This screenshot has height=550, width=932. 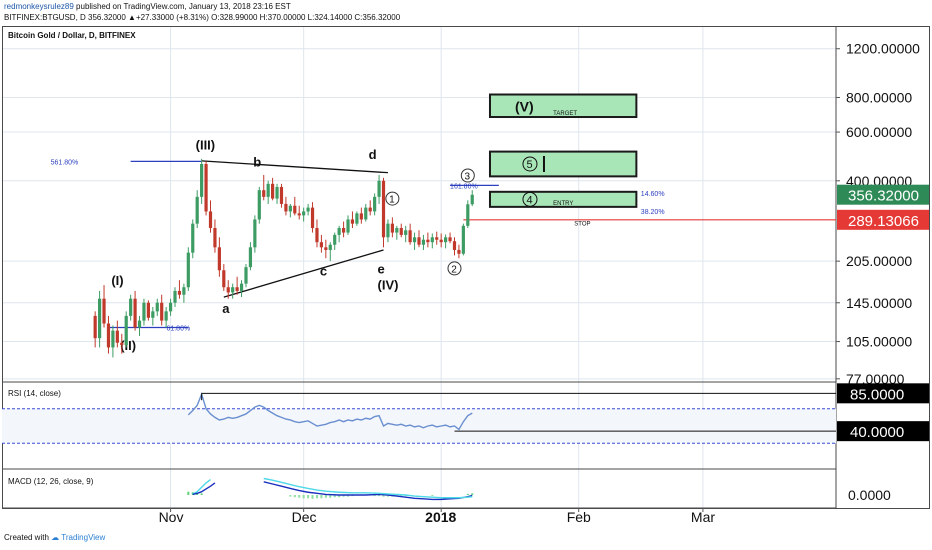 I want to click on rsi-level-value: 85.0000, so click(x=877, y=394).